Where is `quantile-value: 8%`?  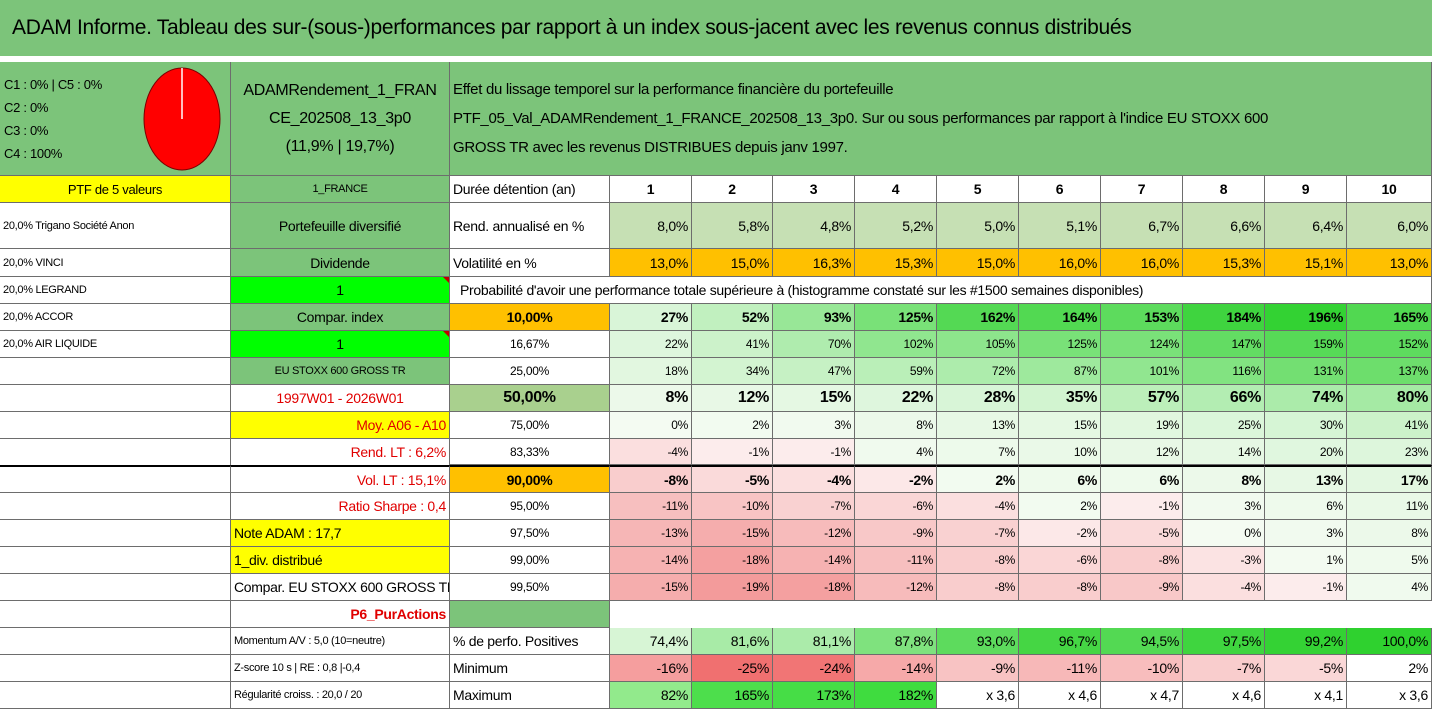 quantile-value: 8% is located at coordinates (896, 425).